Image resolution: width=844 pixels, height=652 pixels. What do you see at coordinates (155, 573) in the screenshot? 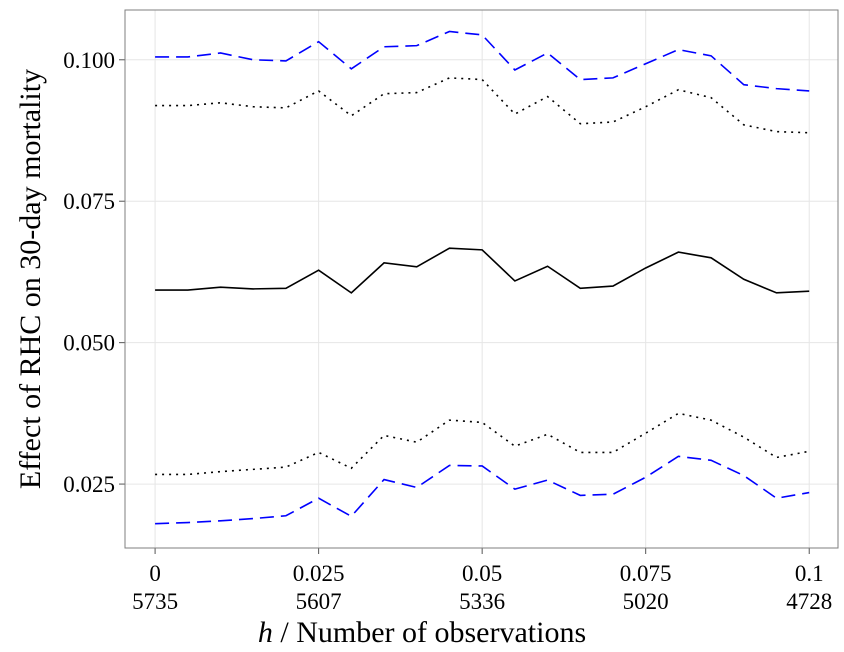
I see `x-tick-label: 0` at bounding box center [155, 573].